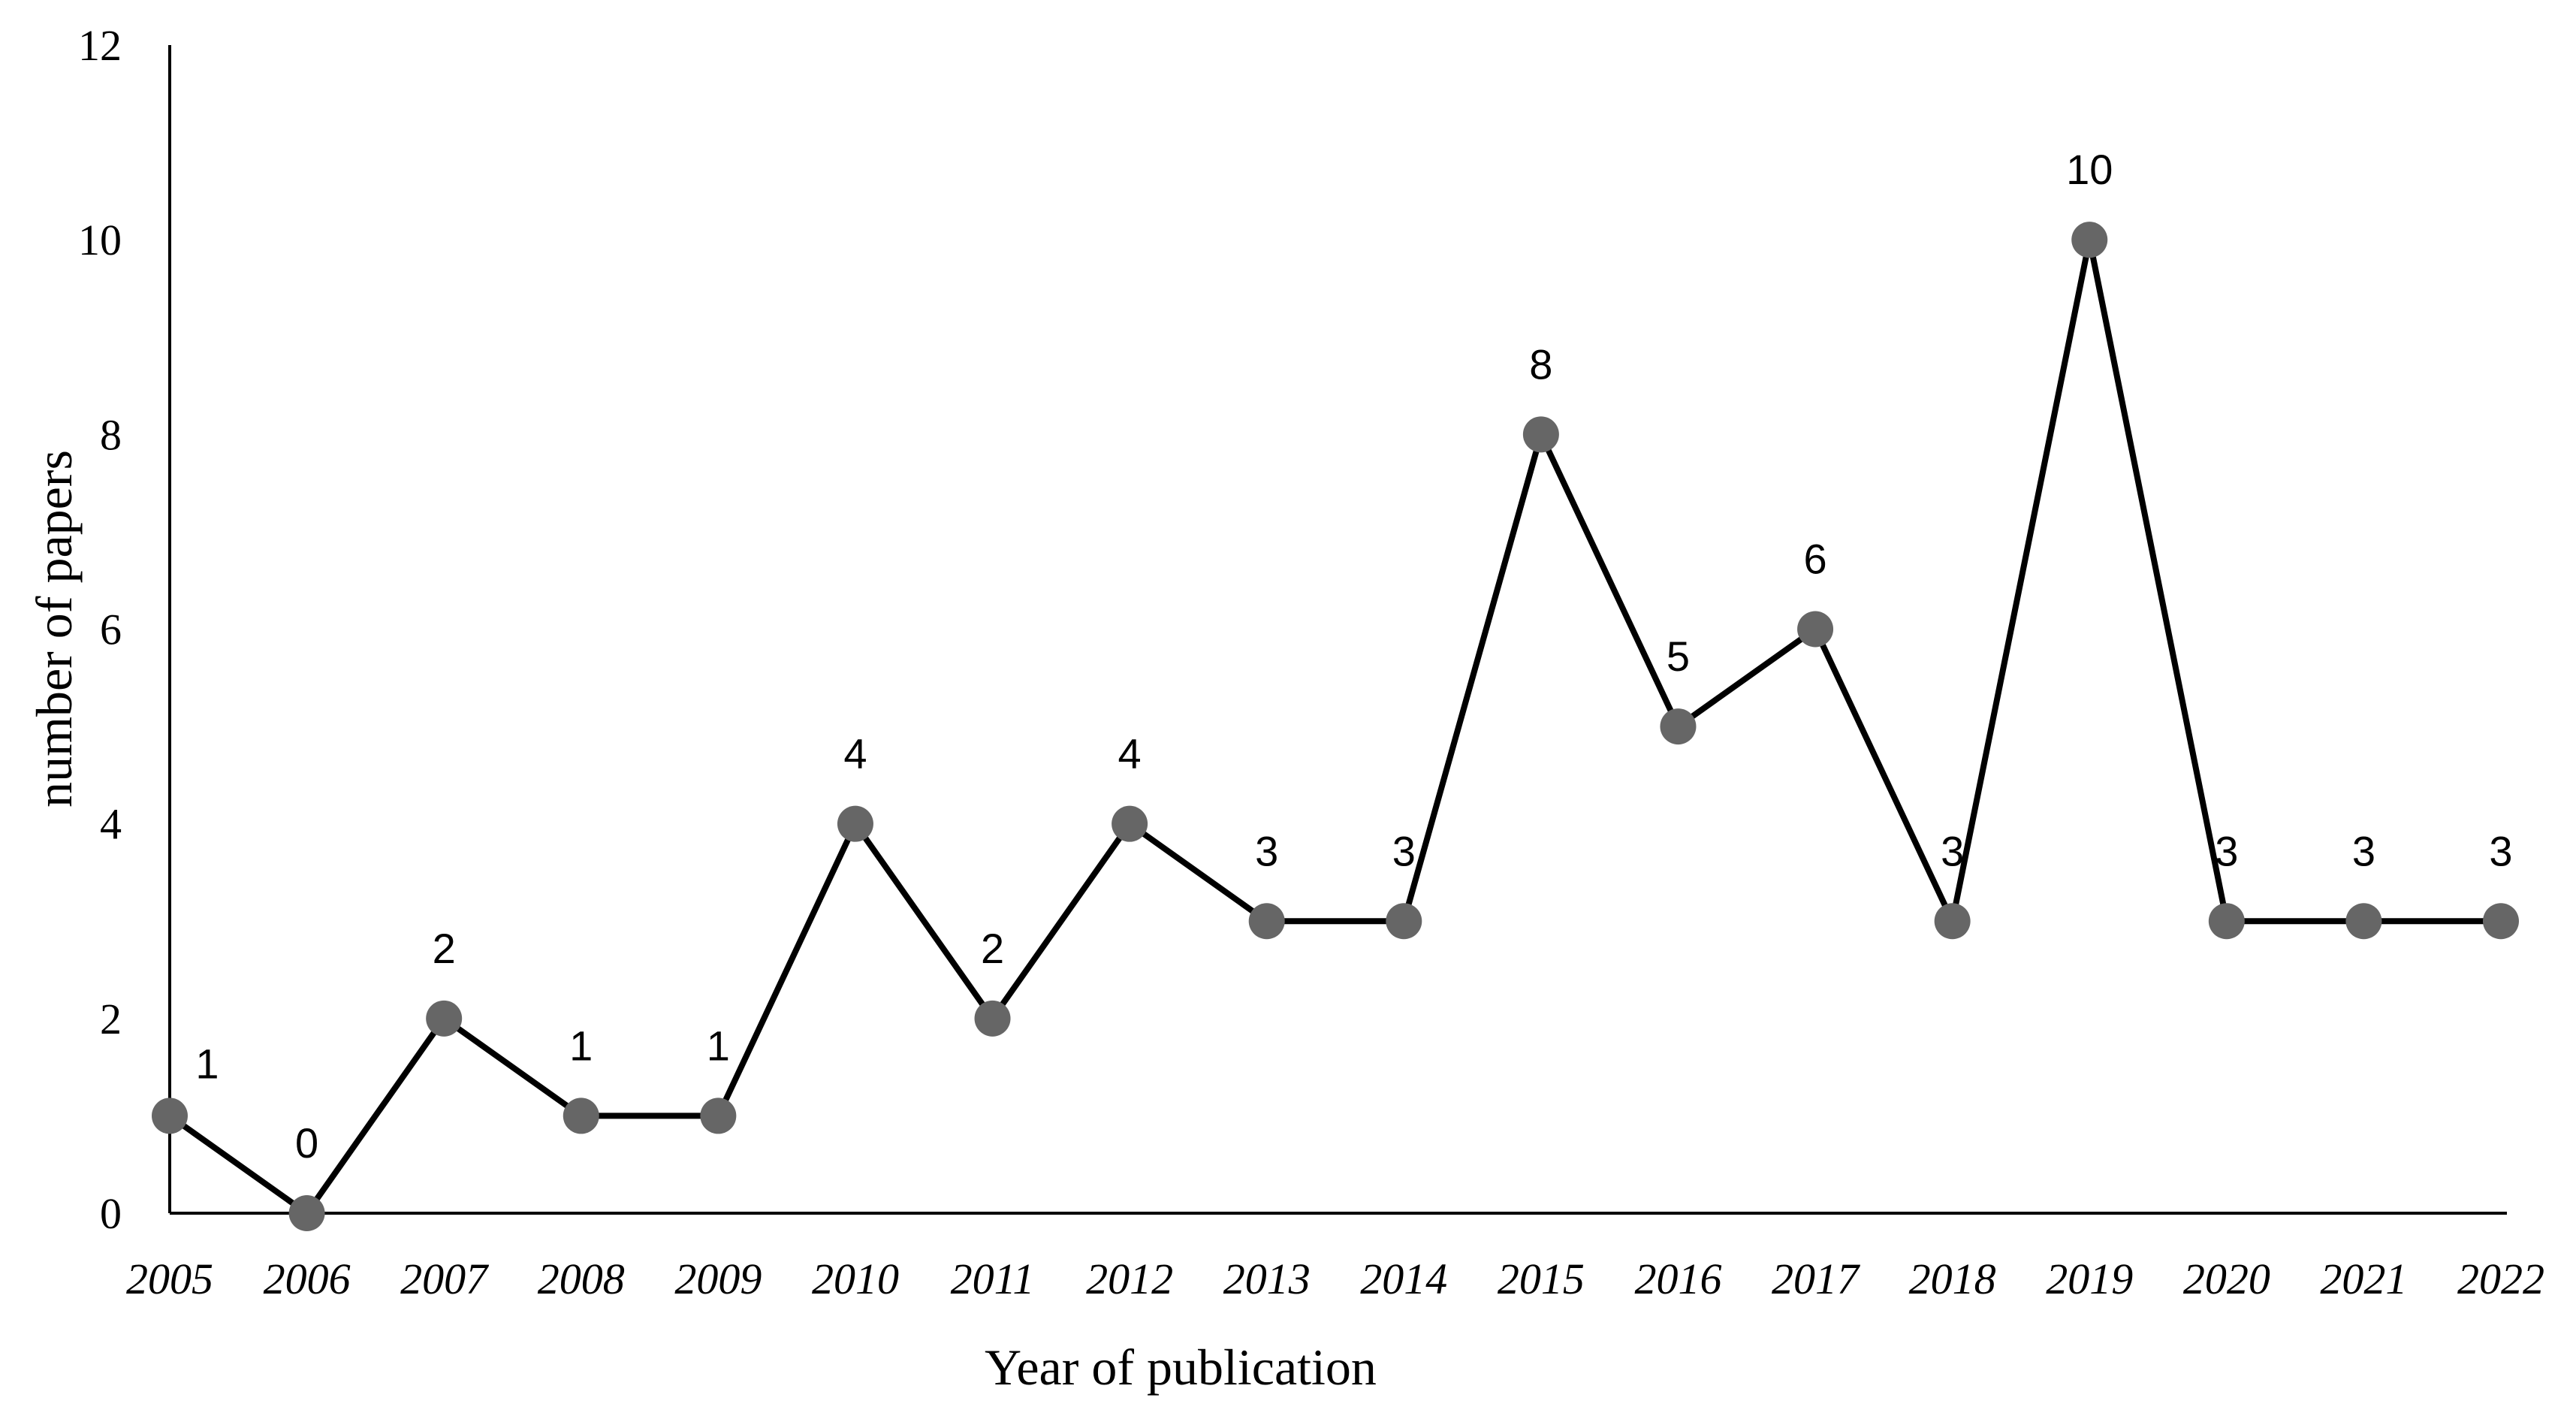 The image size is (2576, 1410). Describe the element at coordinates (2363, 1279) in the screenshot. I see `x-tick-label: 2021` at that location.